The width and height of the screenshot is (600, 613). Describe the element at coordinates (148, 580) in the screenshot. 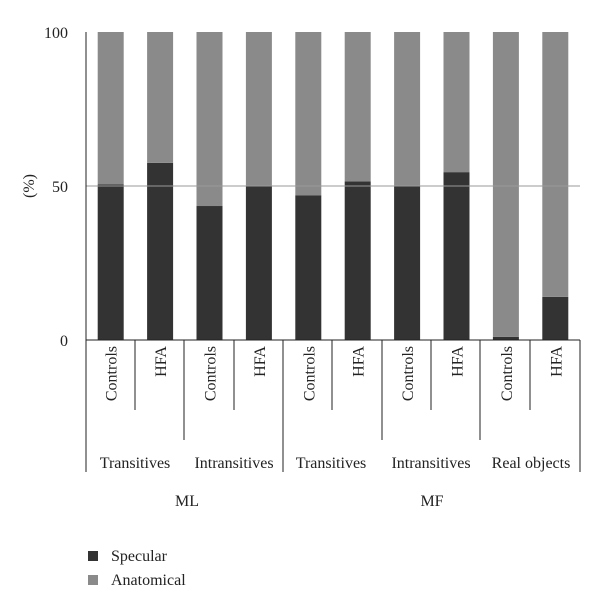

I see `legend-label-anatomical: Anatomical` at that location.